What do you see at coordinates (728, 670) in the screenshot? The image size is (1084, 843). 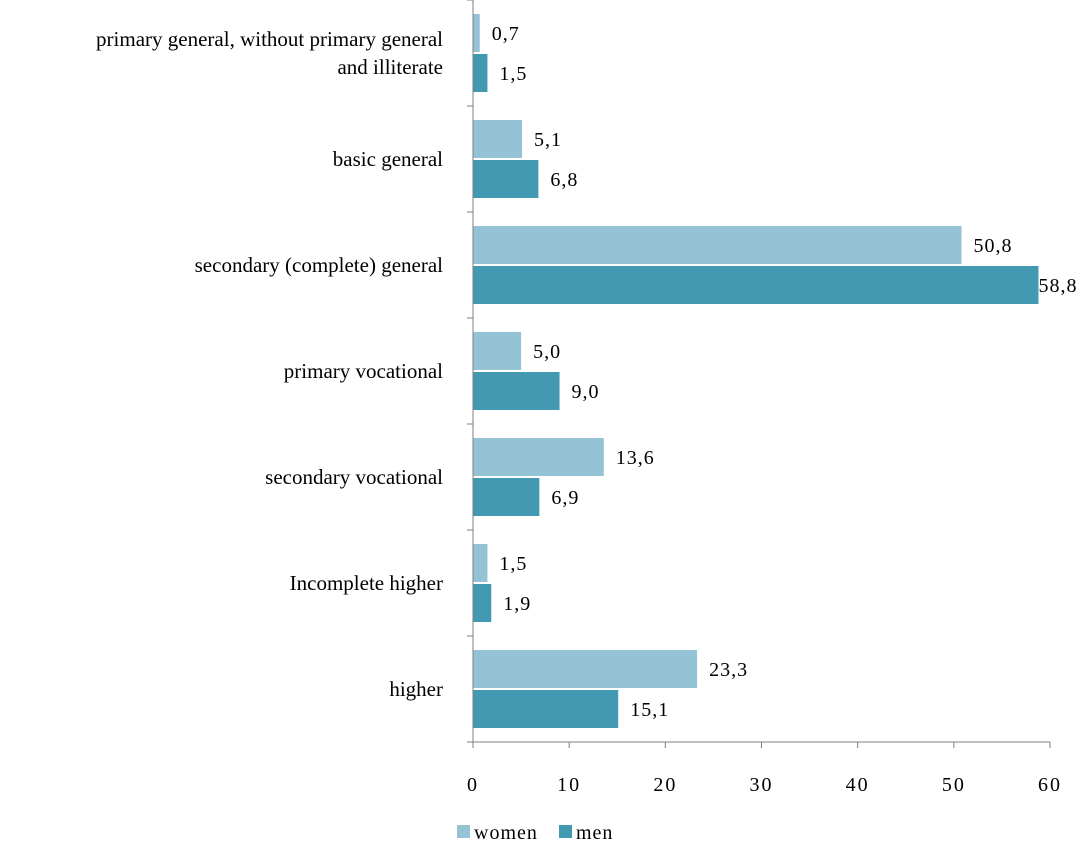 I see `data-label-women: 23,3` at bounding box center [728, 670].